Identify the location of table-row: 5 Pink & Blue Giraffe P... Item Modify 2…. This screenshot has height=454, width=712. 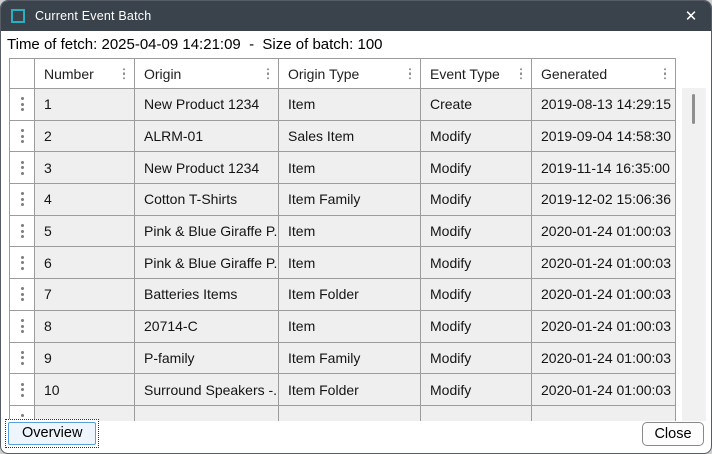
(343, 231).